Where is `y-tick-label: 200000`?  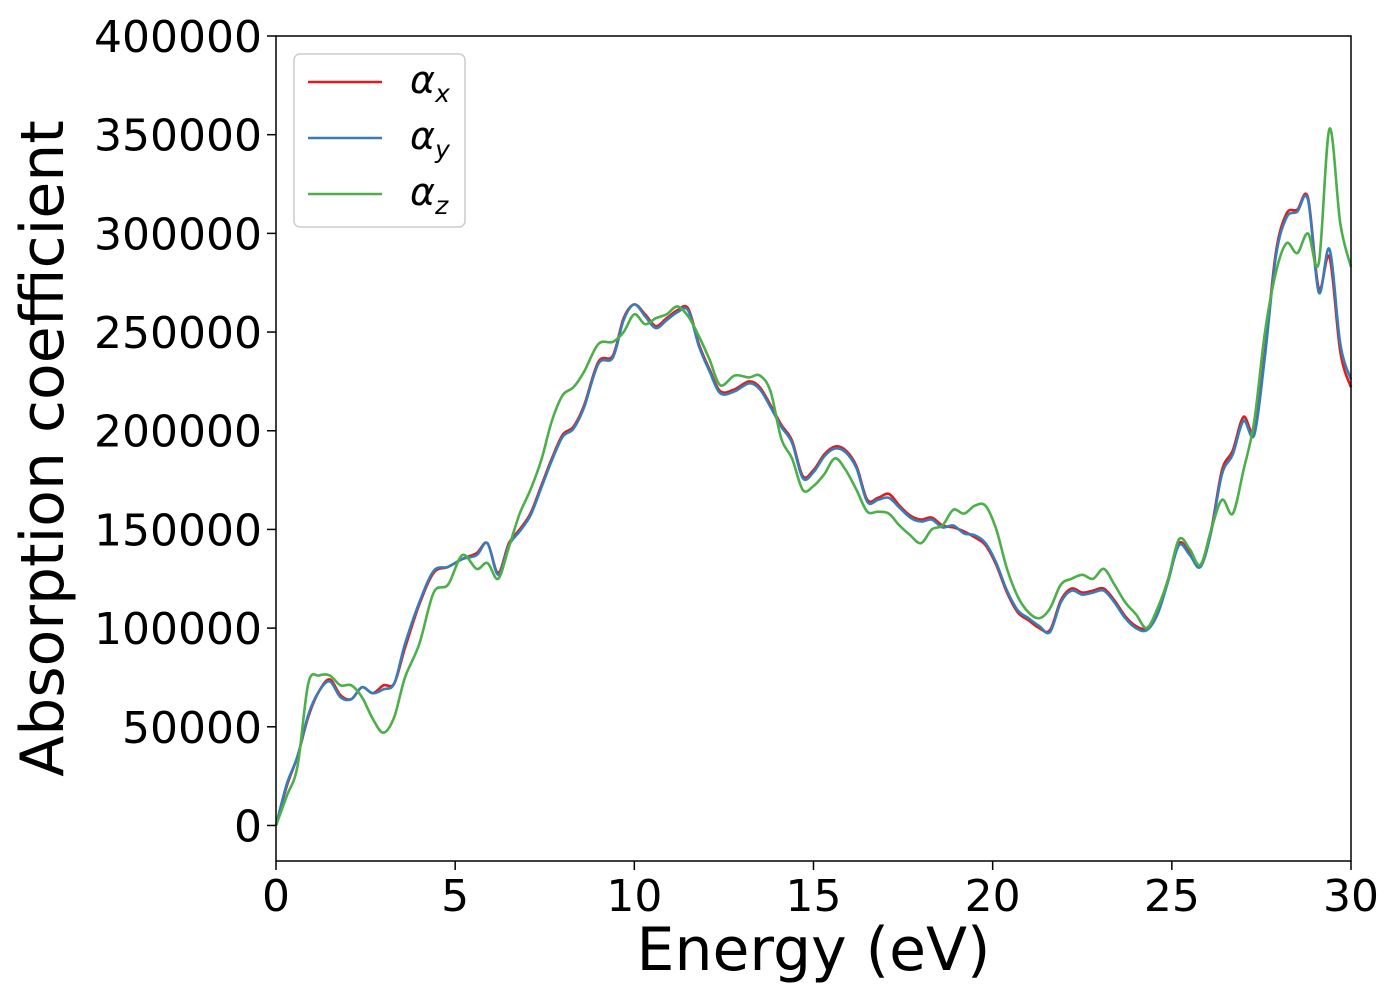 y-tick-label: 200000 is located at coordinates (178, 432).